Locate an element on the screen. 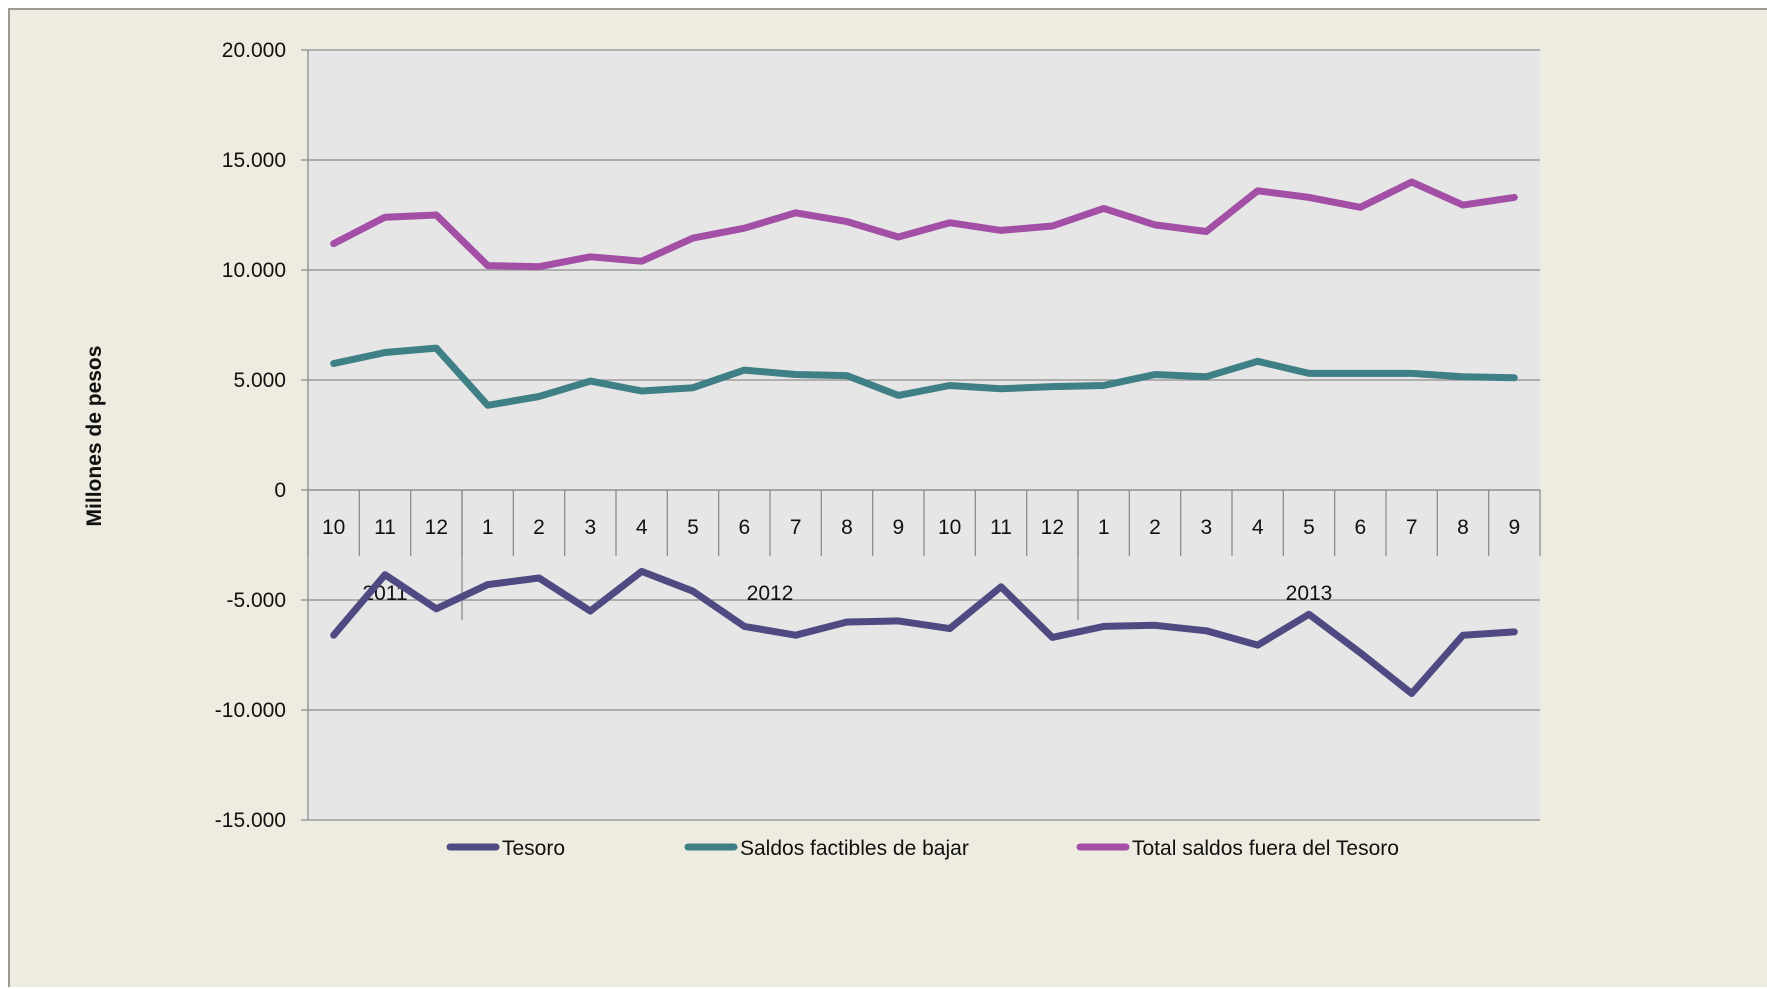 This screenshot has height=989, width=1767. legend-label: Saldos factibles de bajar is located at coordinates (854, 848).